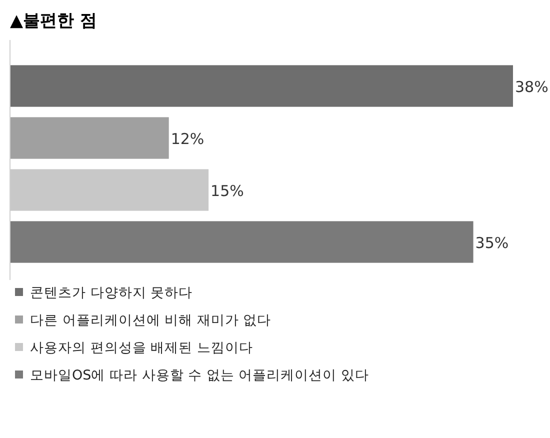 The width and height of the screenshot is (550, 438). Describe the element at coordinates (199, 376) in the screenshot. I see `legend-label: 모바일OS에 따라 사용할 수 없는 어플리케이션이 있다` at that location.